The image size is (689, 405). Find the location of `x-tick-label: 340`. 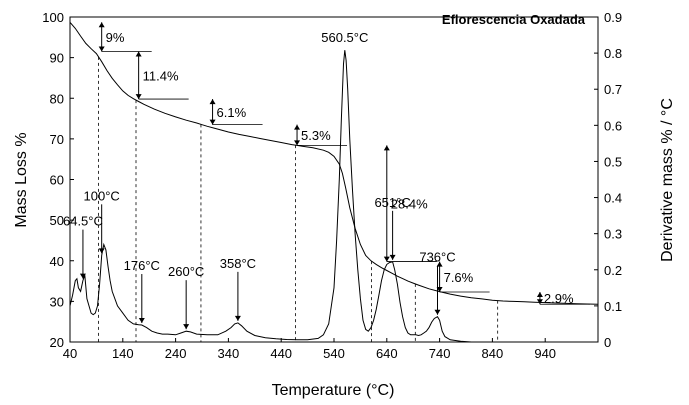

x-tick-label: 340 is located at coordinates (229, 353).